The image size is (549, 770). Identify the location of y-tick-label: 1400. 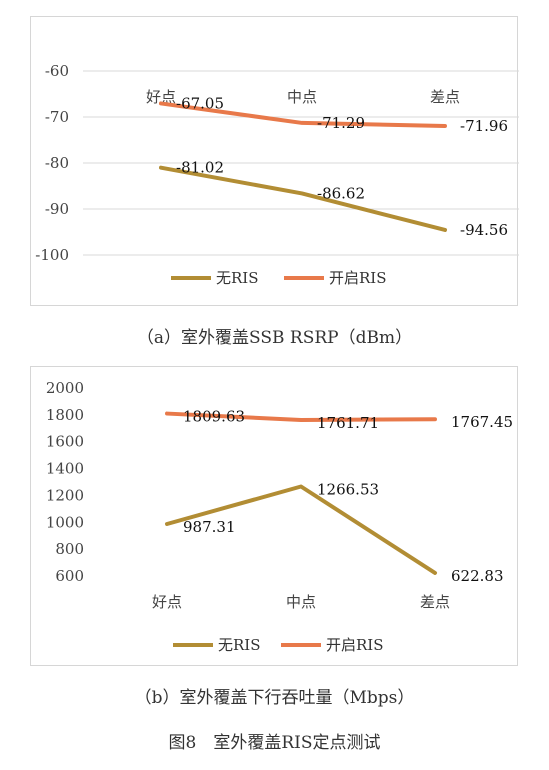
(65, 469).